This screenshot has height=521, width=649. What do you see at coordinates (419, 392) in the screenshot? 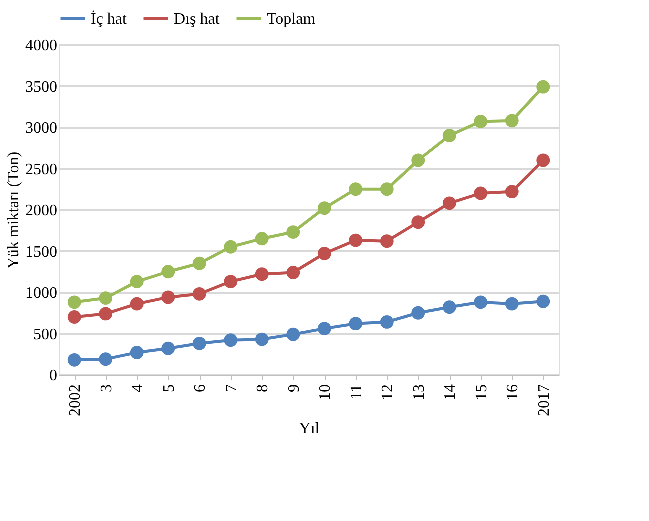
I see `x-tick-label: 13` at bounding box center [419, 392].